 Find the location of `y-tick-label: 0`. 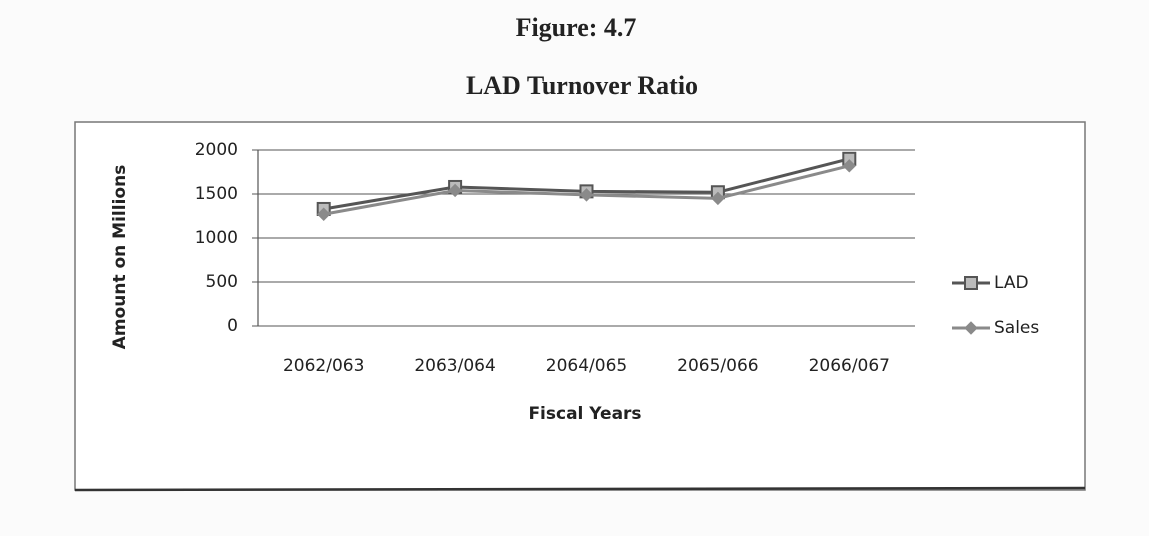

y-tick-label: 0 is located at coordinates (232, 326).